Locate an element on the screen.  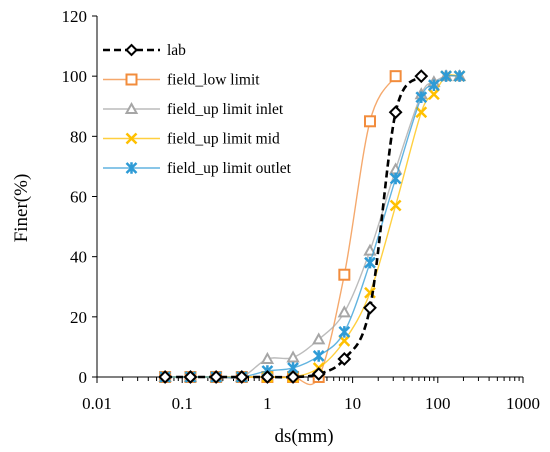
legend-marker-field-up-limit-mid is located at coordinates (131, 138).